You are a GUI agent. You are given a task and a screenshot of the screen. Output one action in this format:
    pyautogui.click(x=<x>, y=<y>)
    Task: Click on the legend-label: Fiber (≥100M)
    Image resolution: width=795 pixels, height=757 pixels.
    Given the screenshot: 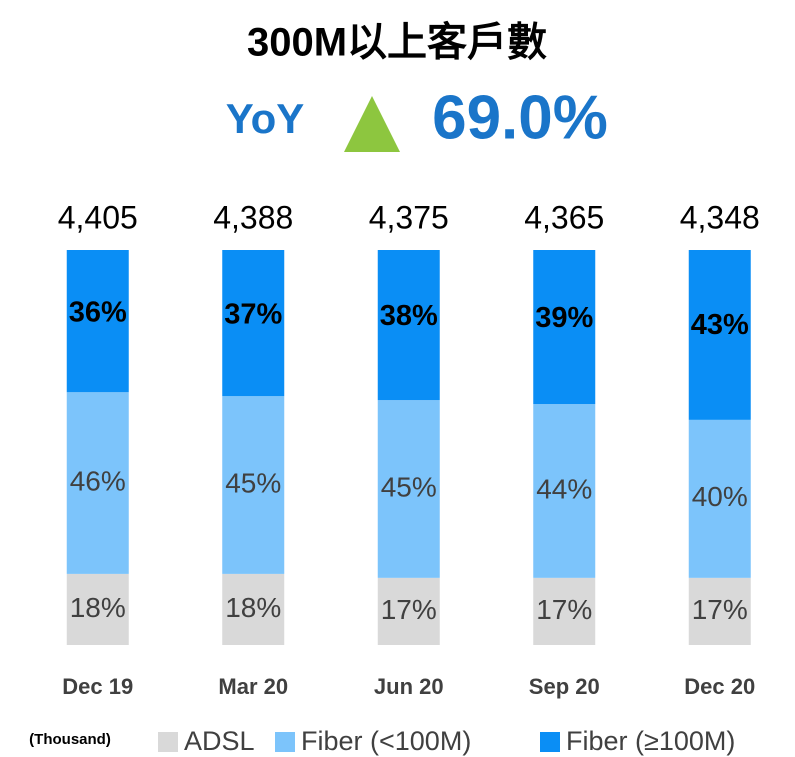 What is the action you would take?
    pyautogui.click(x=650, y=741)
    